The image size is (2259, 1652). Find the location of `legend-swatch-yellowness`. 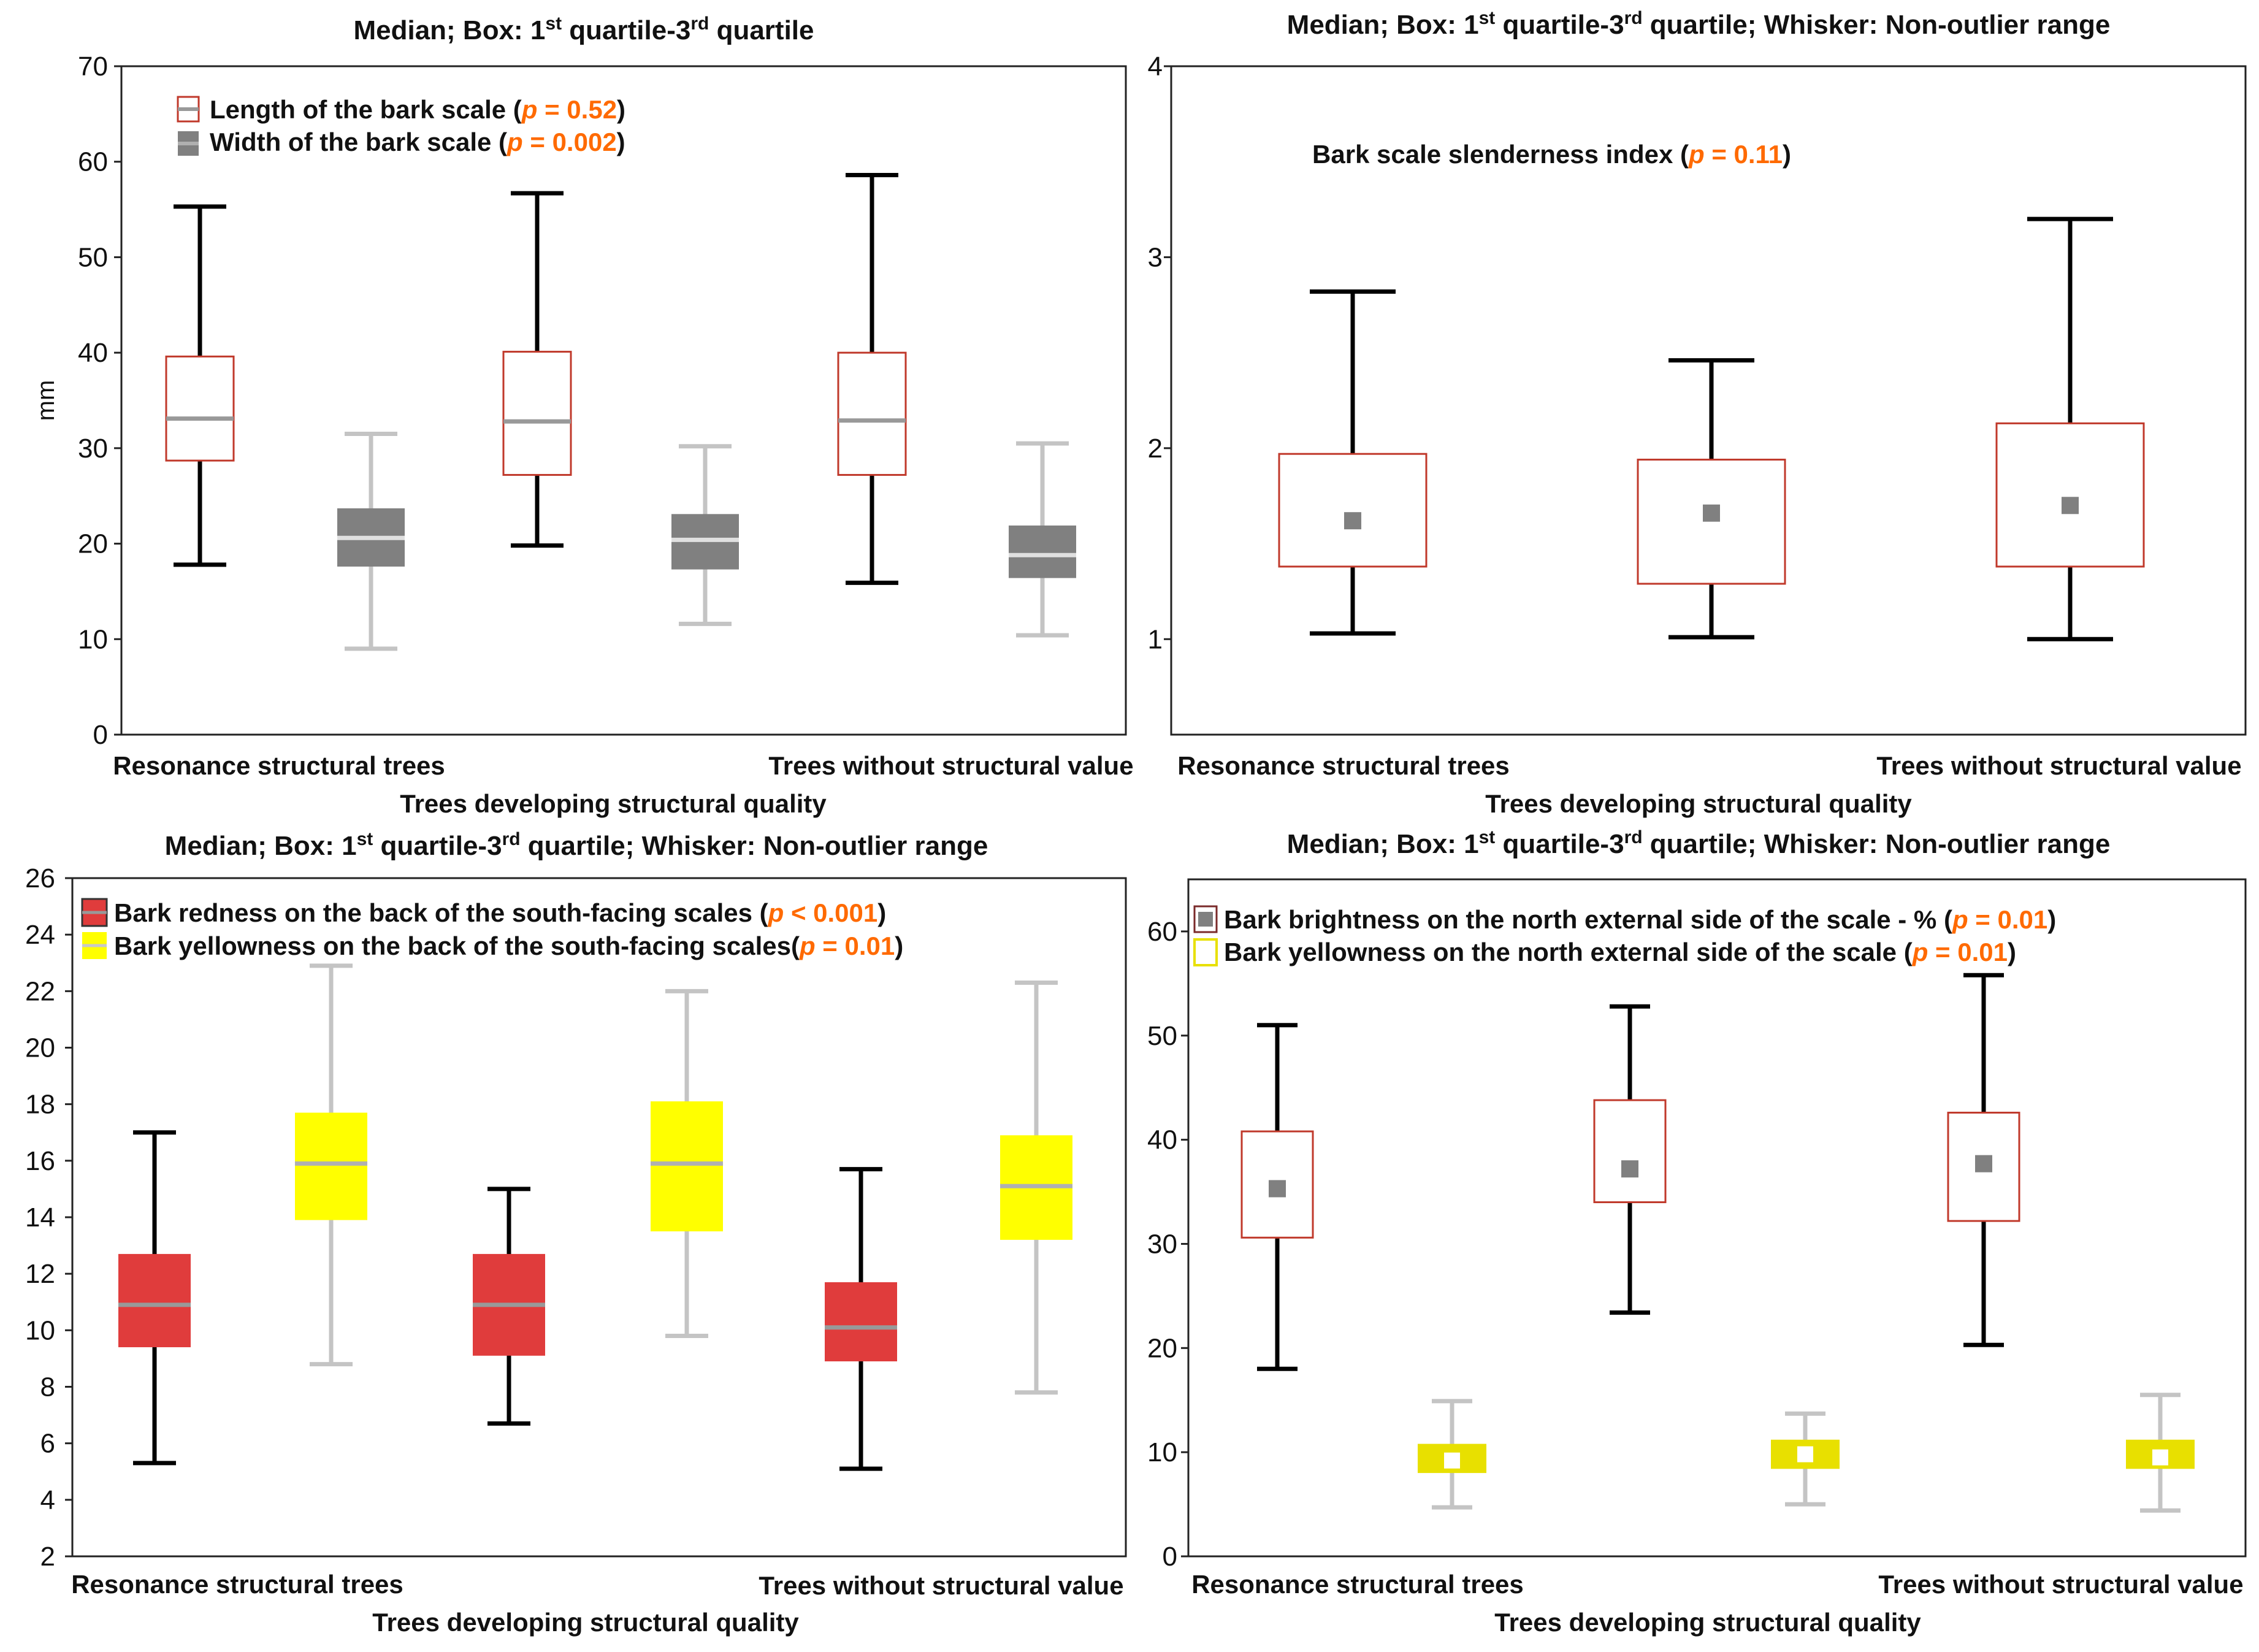

legend-swatch-yellowness is located at coordinates (1205, 952).